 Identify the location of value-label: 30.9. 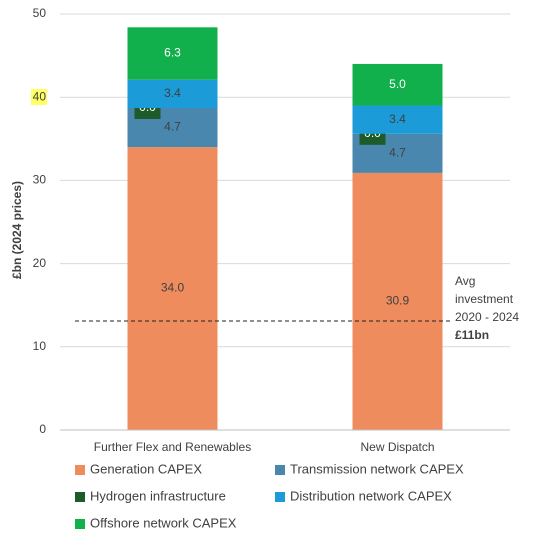
(398, 301).